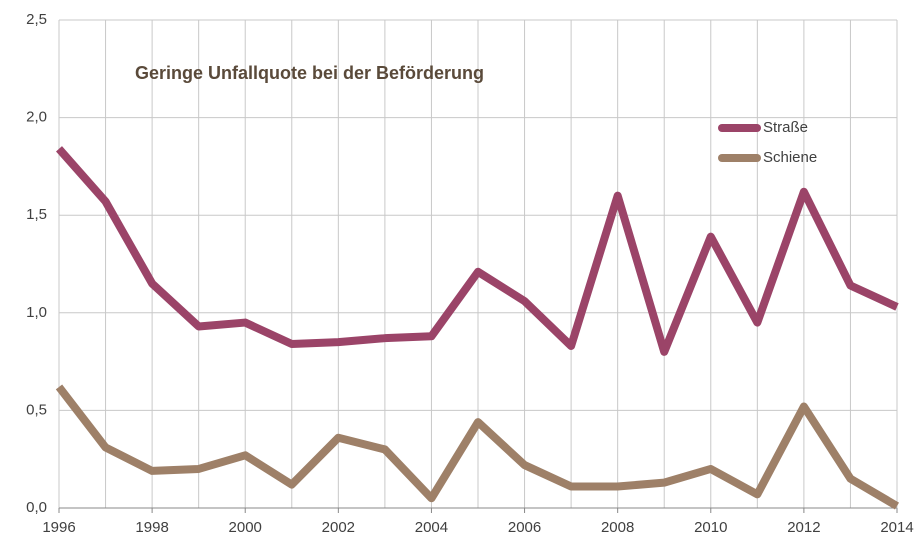 This screenshot has width=919, height=544. What do you see at coordinates (431, 527) in the screenshot?
I see `x-tick-label: 2004` at bounding box center [431, 527].